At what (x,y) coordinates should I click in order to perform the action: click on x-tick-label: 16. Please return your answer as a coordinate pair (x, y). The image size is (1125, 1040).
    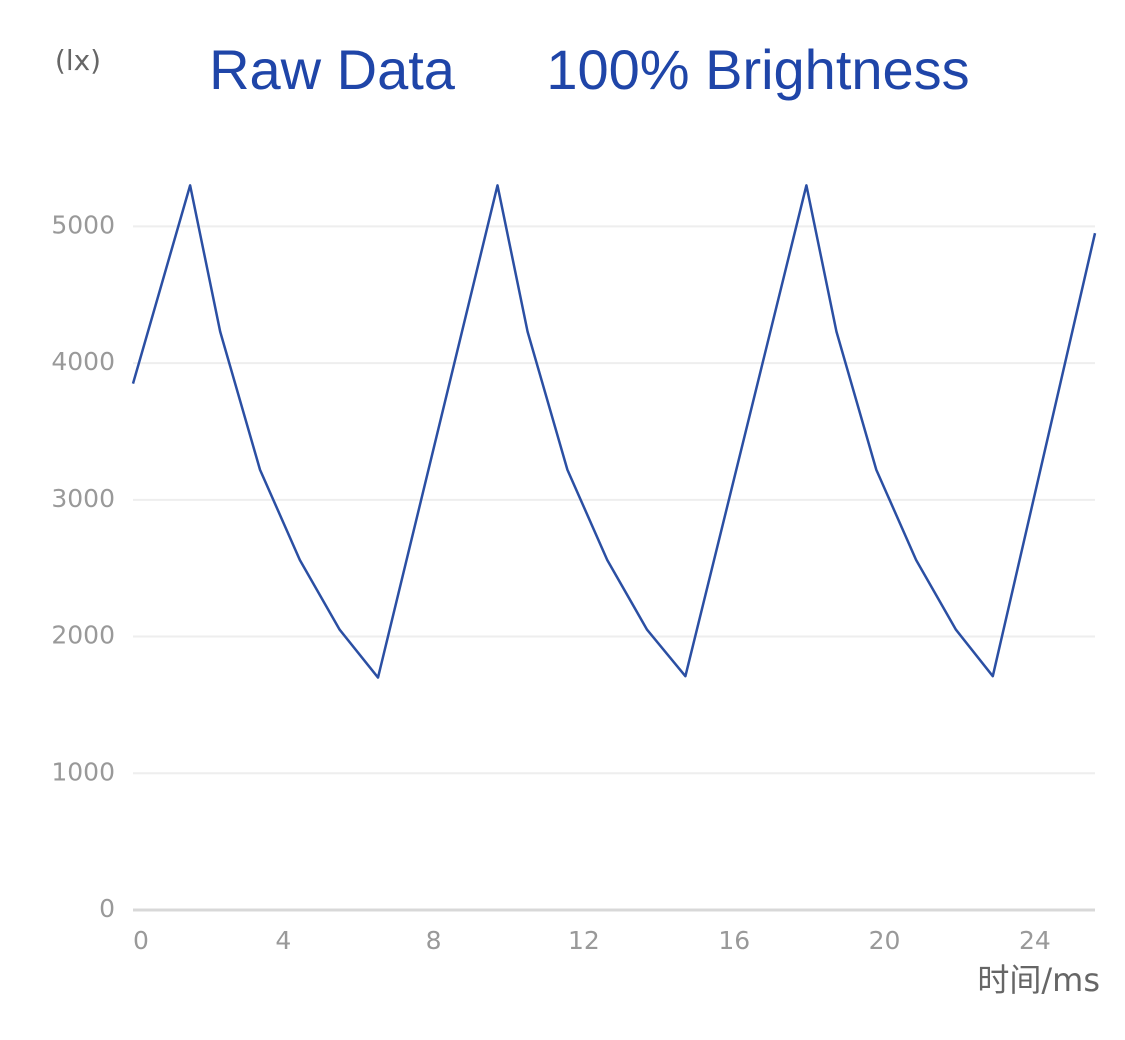
    Looking at the image, I should click on (734, 940).